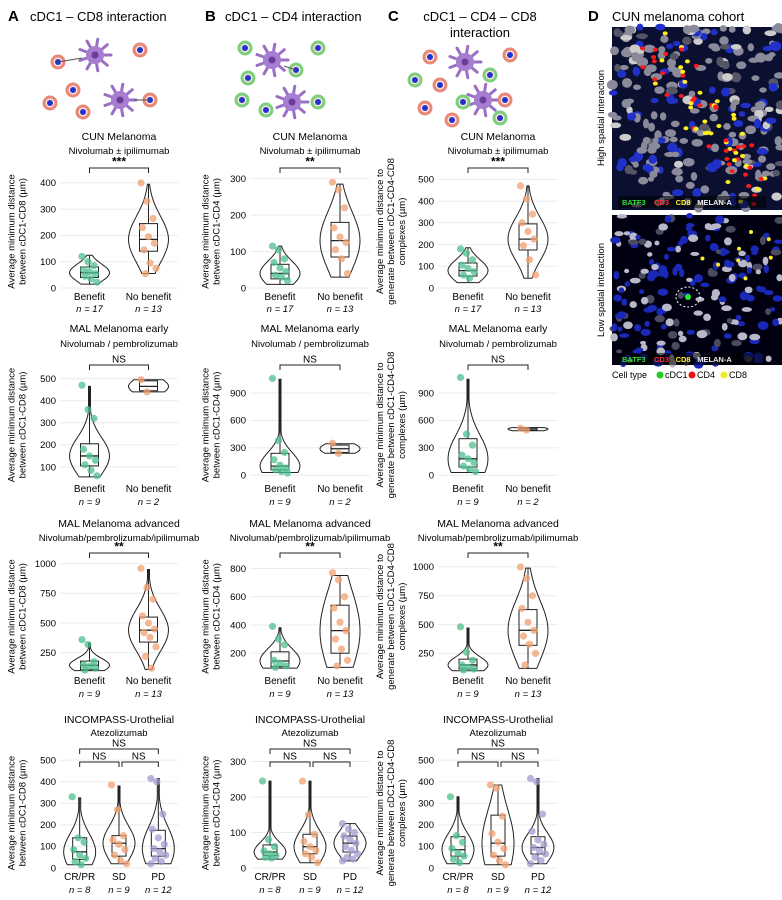 The width and height of the screenshot is (782, 900). What do you see at coordinates (676, 375) in the screenshot?
I see `legend-label: cDC1` at bounding box center [676, 375].